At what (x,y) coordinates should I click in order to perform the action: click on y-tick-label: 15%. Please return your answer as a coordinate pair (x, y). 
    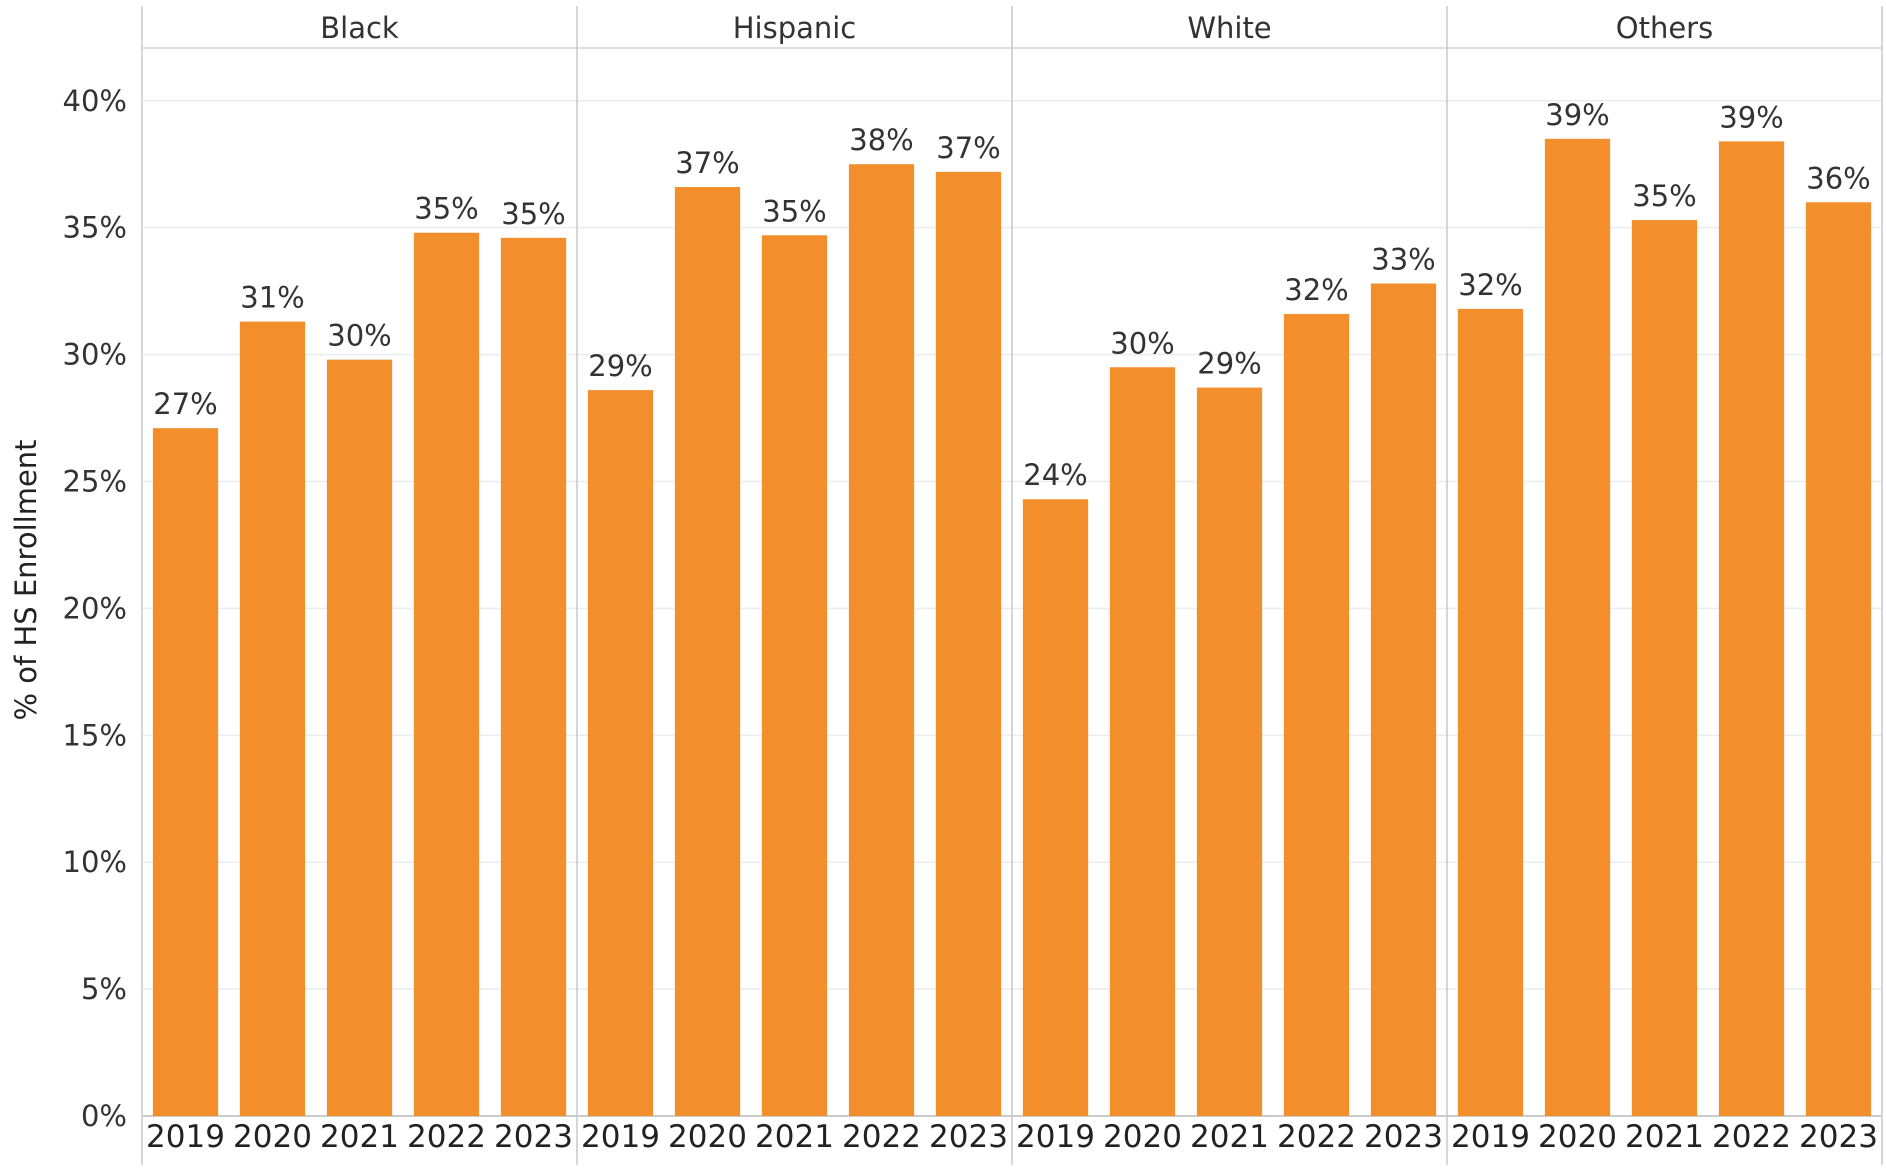
    Looking at the image, I should click on (95, 735).